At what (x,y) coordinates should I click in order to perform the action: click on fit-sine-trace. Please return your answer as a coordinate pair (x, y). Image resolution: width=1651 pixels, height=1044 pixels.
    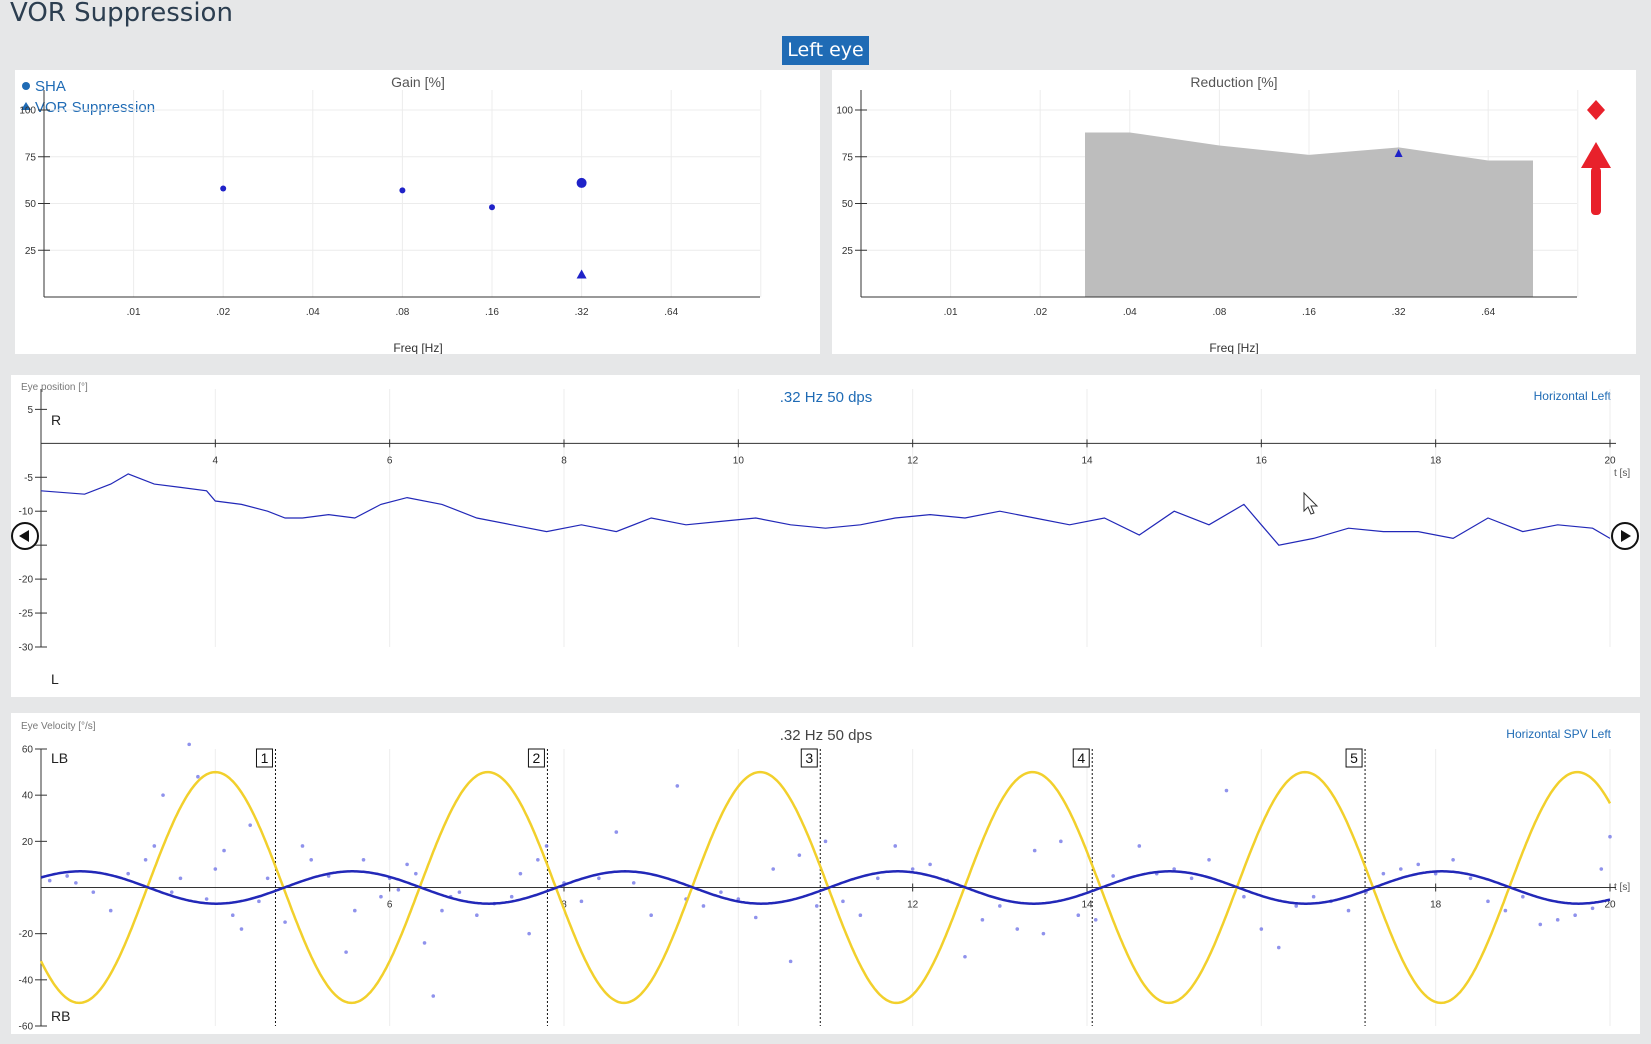
    Looking at the image, I should click on (825, 887).